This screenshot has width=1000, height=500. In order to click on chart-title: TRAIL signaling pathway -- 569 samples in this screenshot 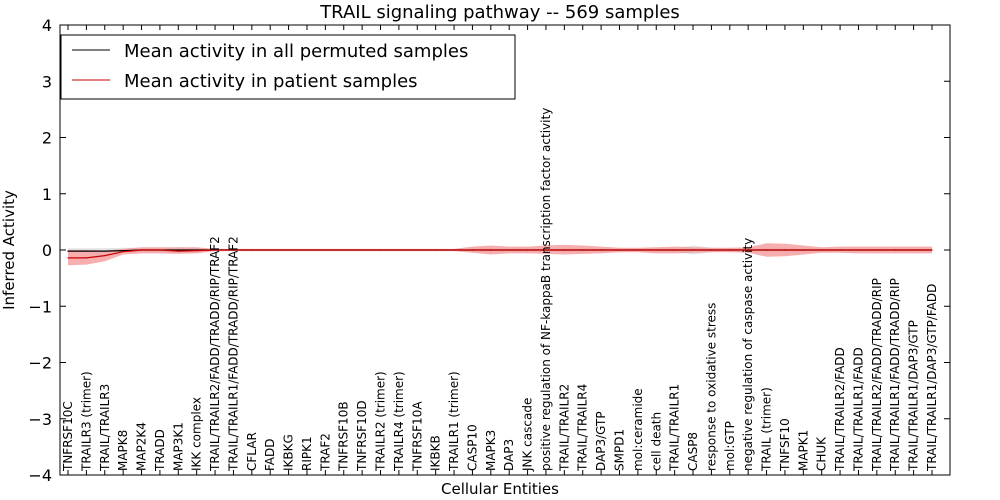, I will do `click(499, 12)`.